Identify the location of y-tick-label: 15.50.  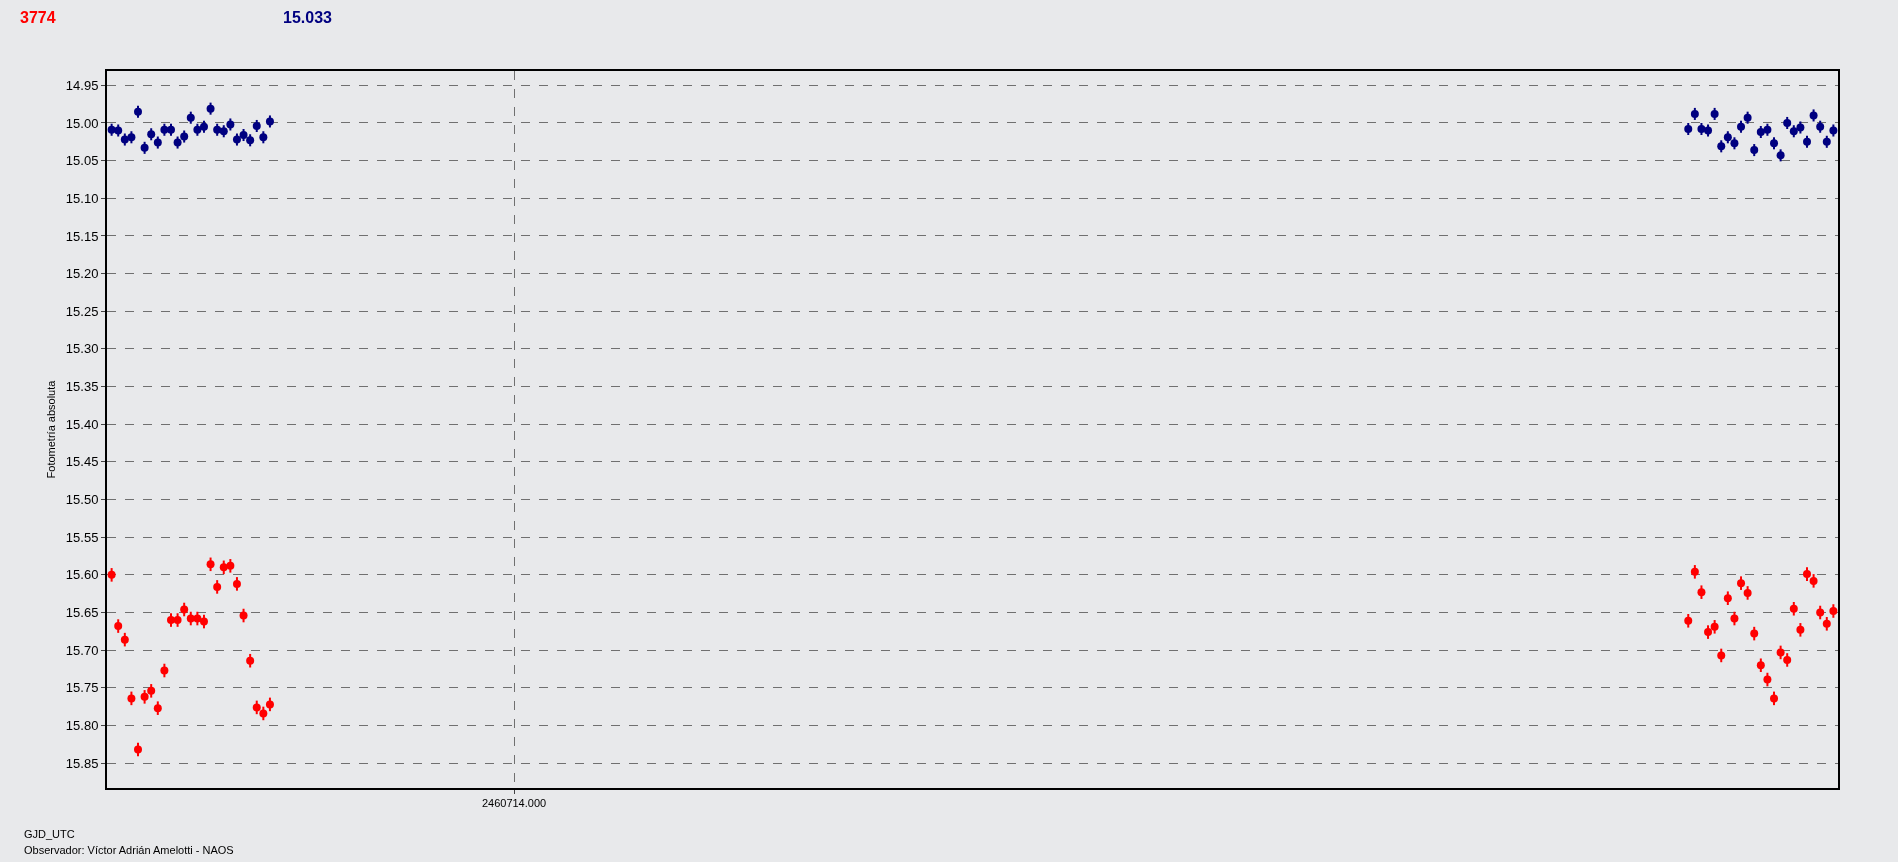
(82, 500).